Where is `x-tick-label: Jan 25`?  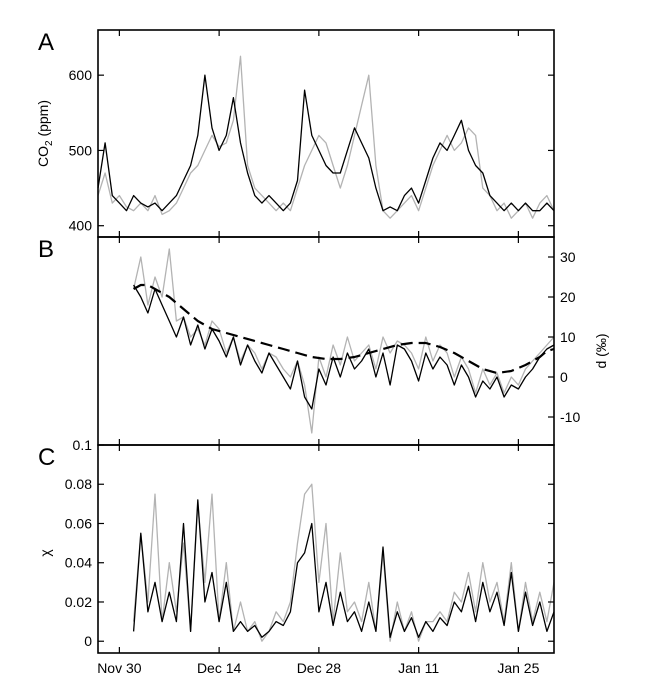 x-tick-label: Jan 25 is located at coordinates (518, 668).